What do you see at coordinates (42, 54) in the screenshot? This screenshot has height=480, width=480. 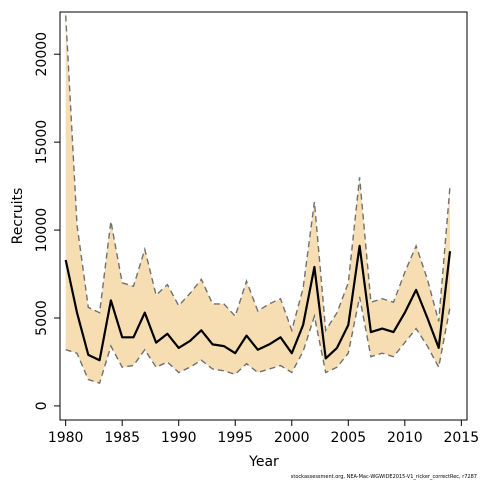 I see `y-tick-label: 20000` at bounding box center [42, 54].